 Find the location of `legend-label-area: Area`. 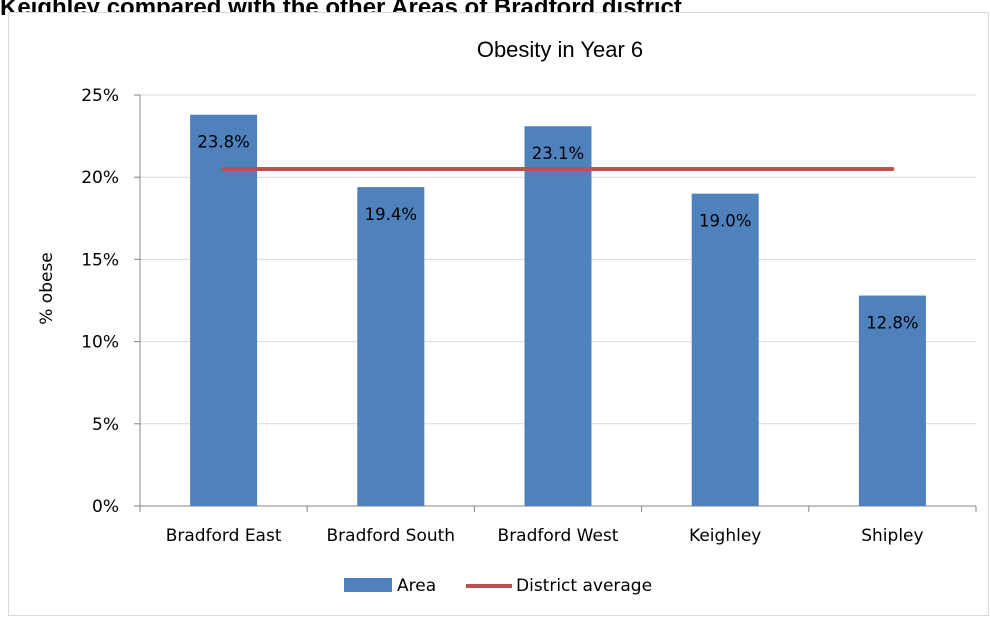

legend-label-area: Area is located at coordinates (416, 586).